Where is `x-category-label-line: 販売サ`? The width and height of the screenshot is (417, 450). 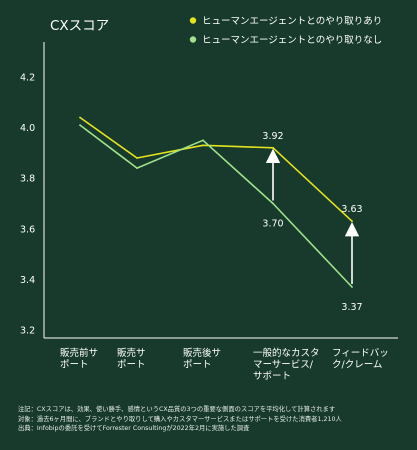 x-category-label-line: 販売サ is located at coordinates (131, 353).